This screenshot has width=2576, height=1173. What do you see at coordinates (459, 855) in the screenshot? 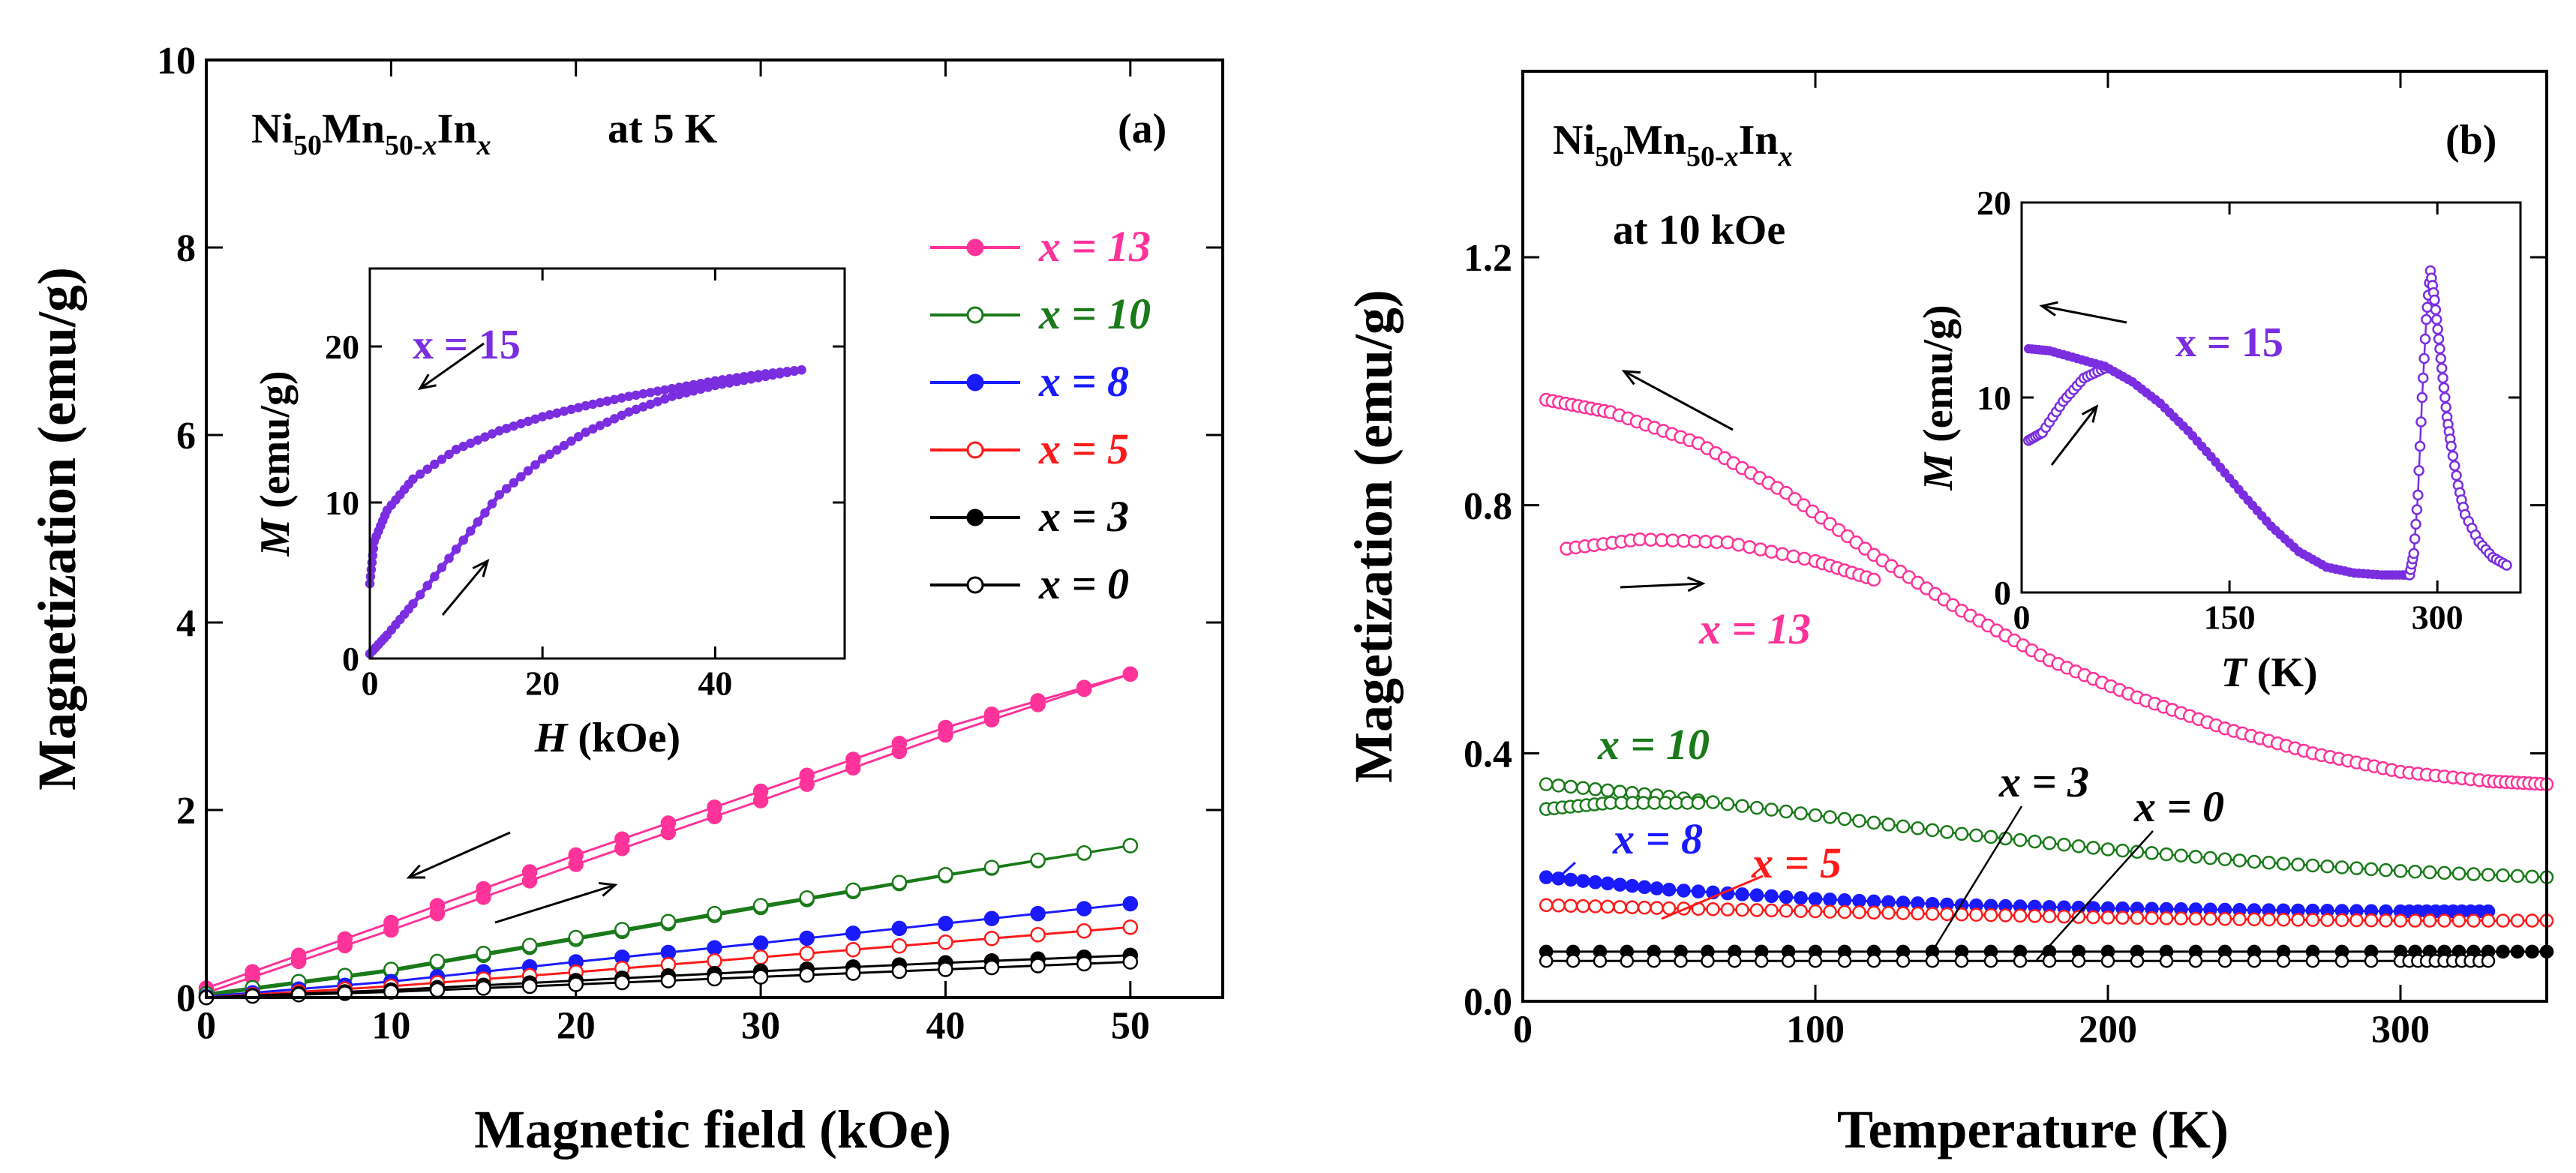
I see `arrow-decreasing-field` at bounding box center [459, 855].